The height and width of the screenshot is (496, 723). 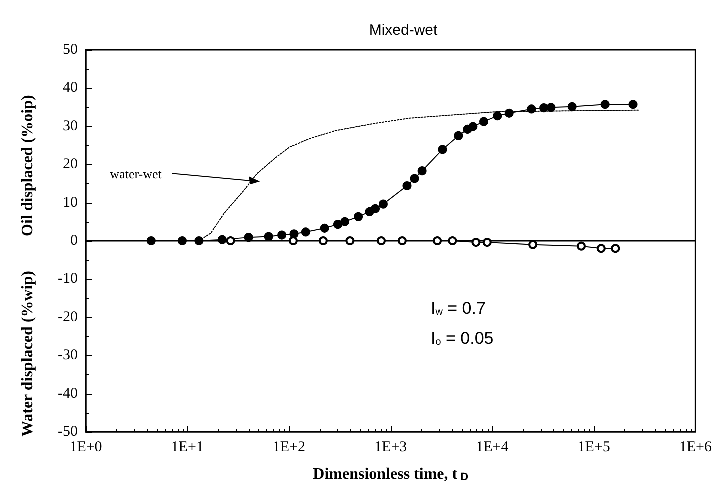 I want to click on annotation: water-wet, so click(x=136, y=174).